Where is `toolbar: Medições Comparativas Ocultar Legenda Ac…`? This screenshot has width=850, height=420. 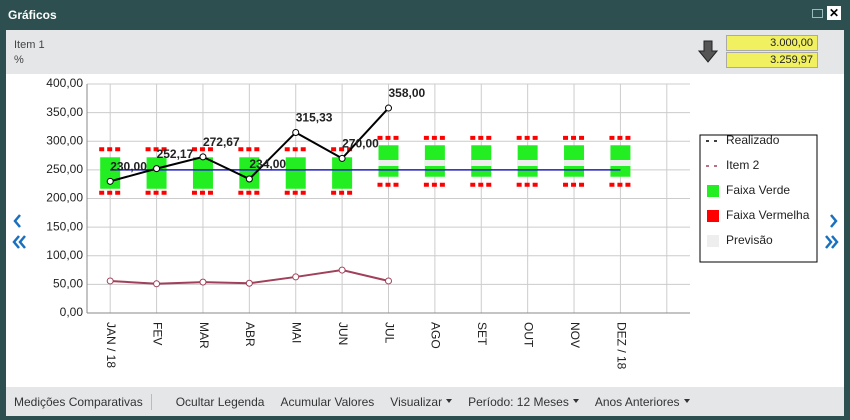
toolbar: Medições Comparativas Ocultar Legenda Ac… is located at coordinates (425, 401).